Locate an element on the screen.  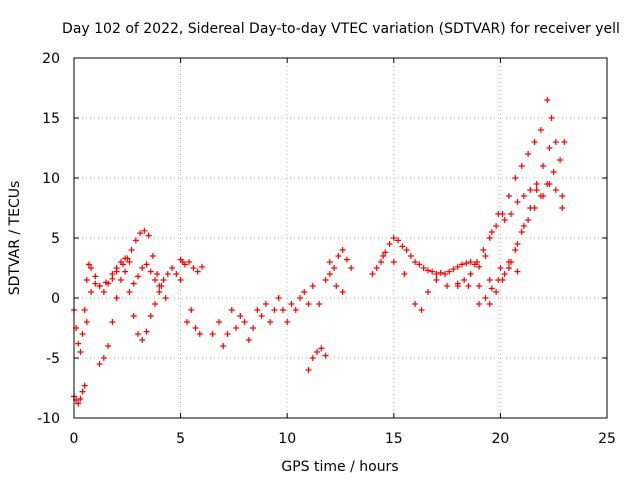
x-tick-label: 10 is located at coordinates (287, 439).